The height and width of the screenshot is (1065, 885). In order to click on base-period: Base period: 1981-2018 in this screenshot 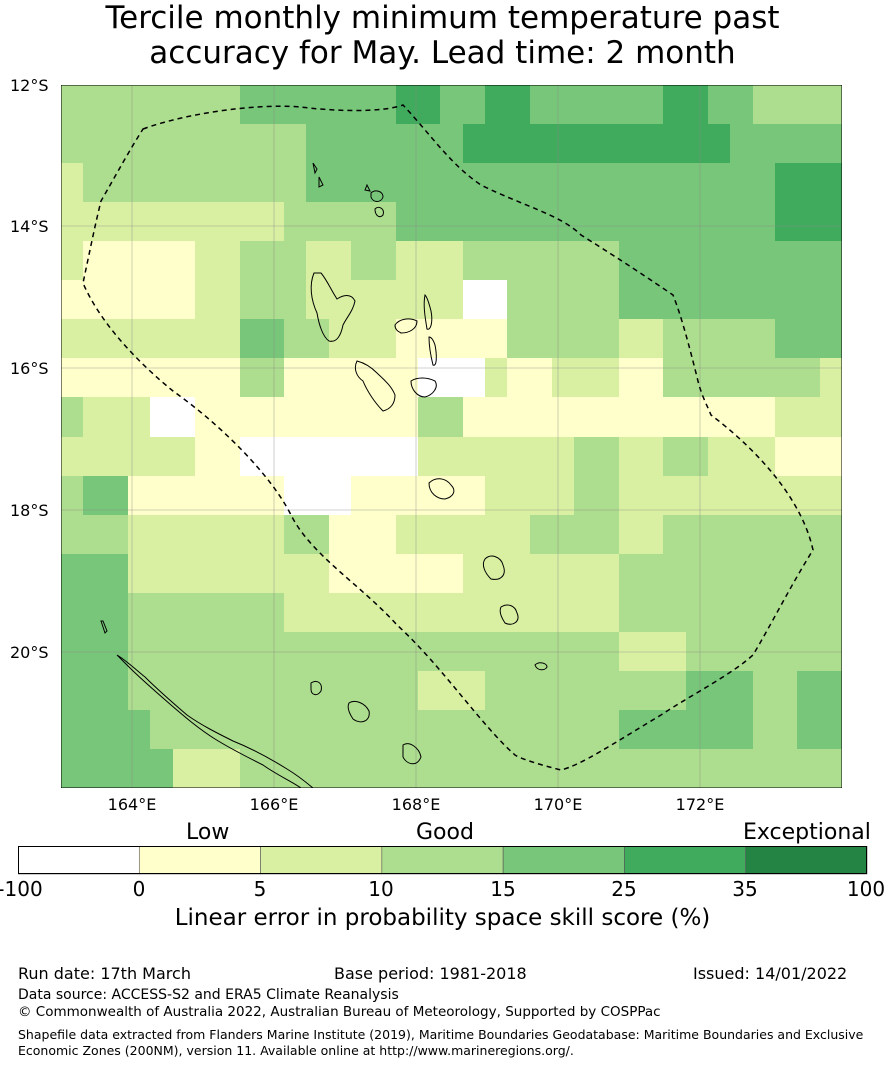, I will do `click(430, 973)`.